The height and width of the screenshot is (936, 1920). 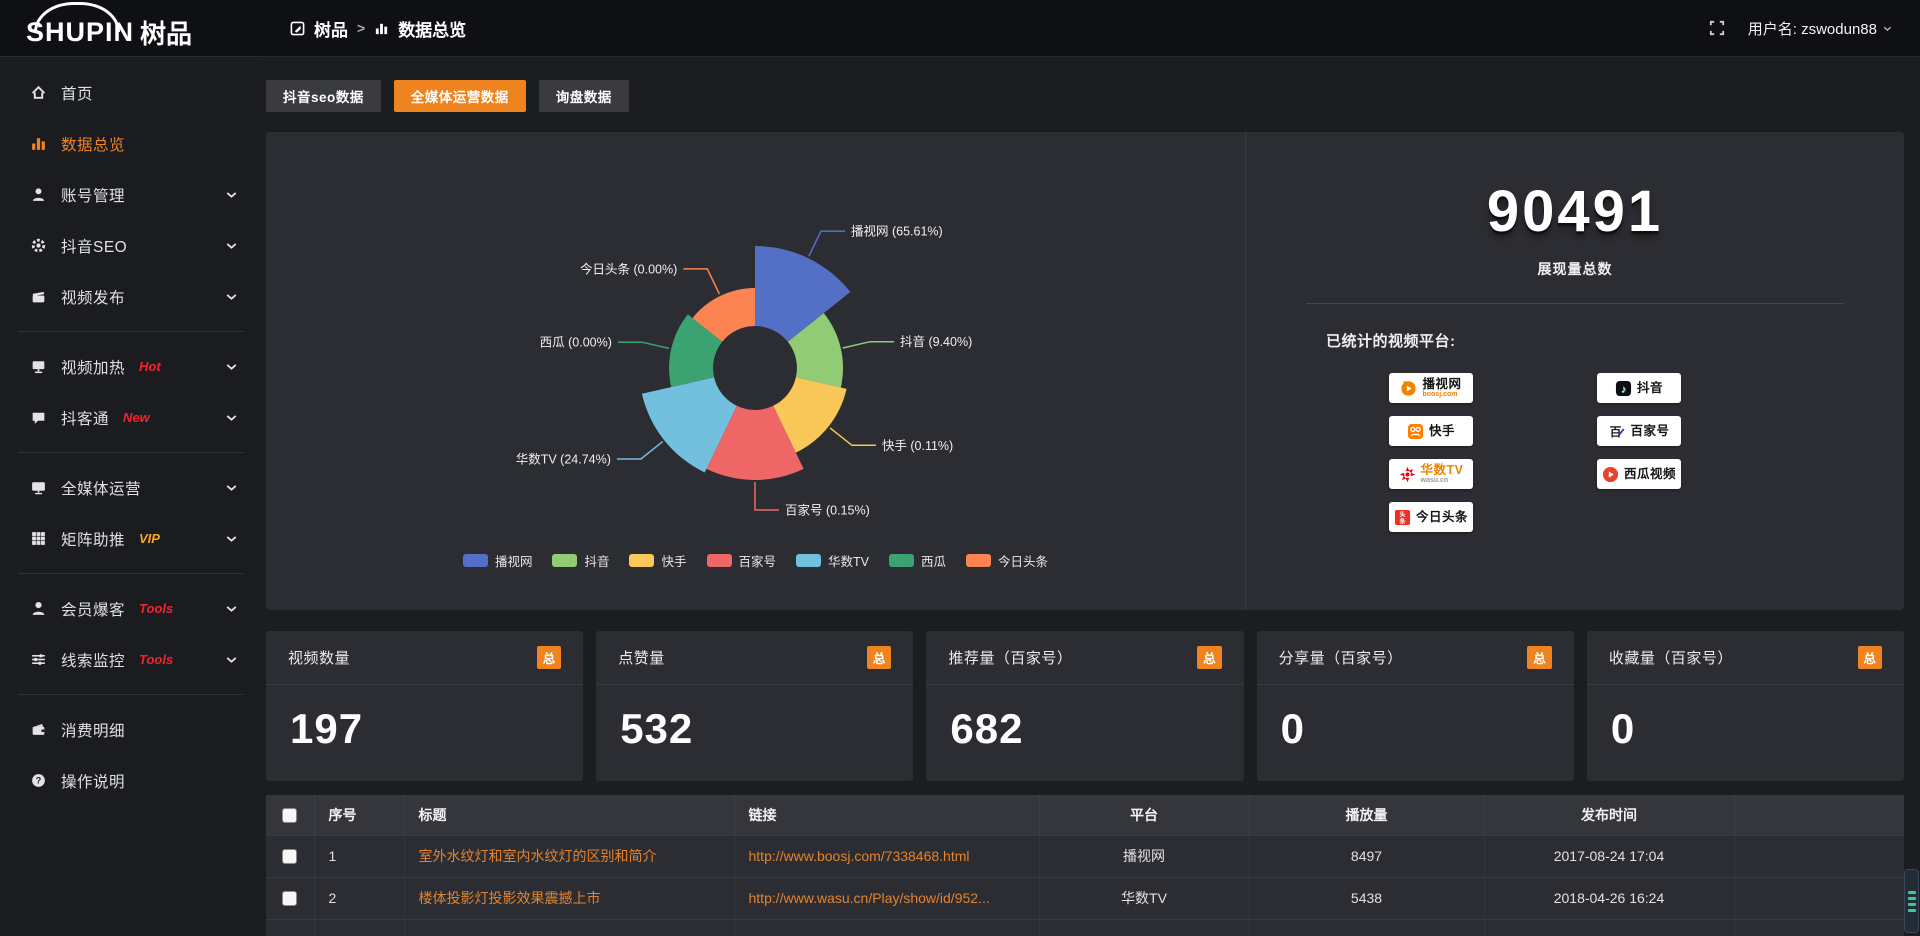 I want to click on sidebar-item-heat: 视频加热 Hot, so click(x=131, y=366).